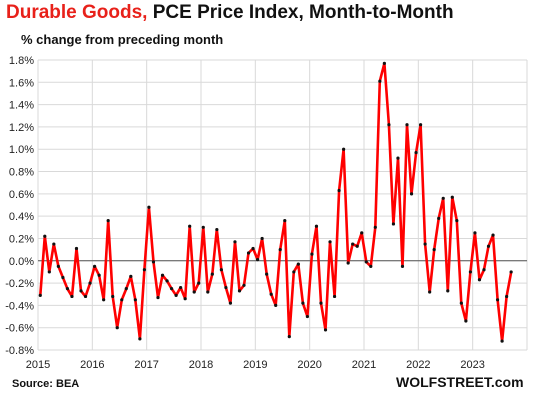  What do you see at coordinates (146, 365) in the screenshot?
I see `x-tick-label: 2017` at bounding box center [146, 365].